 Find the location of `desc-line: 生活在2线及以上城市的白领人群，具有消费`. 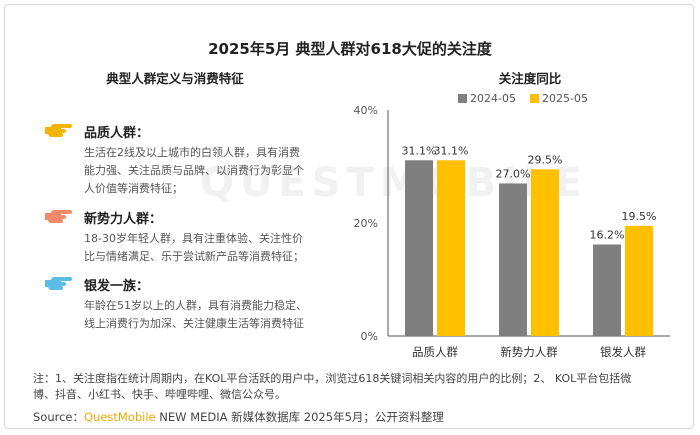

desc-line: 生活在2线及以上城市的白领人群，具有消费 is located at coordinates (192, 152).